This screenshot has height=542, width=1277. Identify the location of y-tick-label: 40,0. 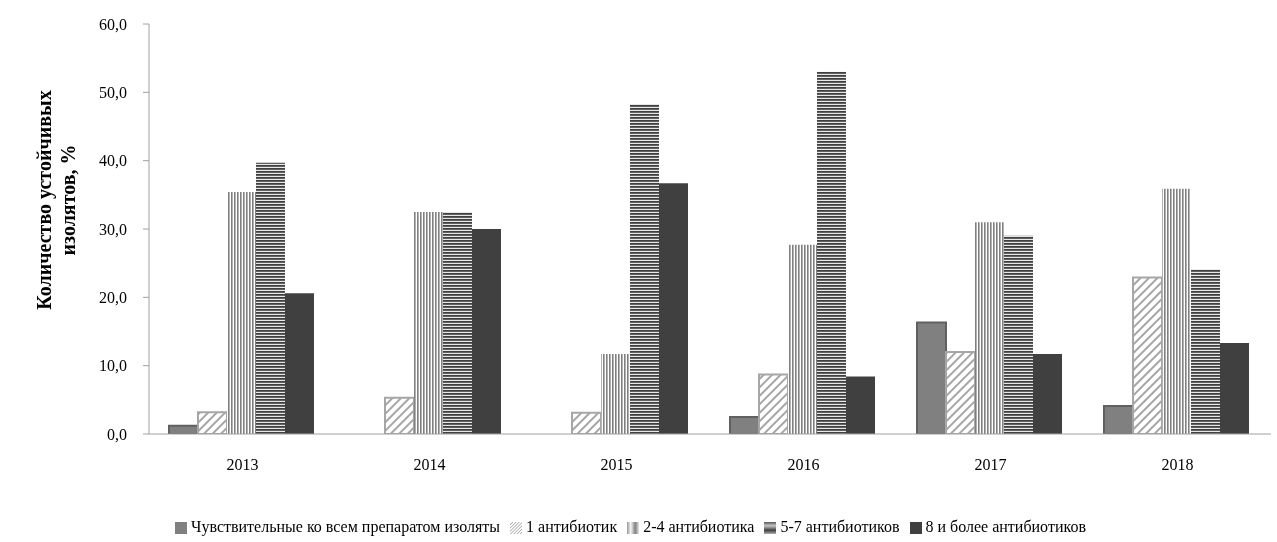
(113, 161).